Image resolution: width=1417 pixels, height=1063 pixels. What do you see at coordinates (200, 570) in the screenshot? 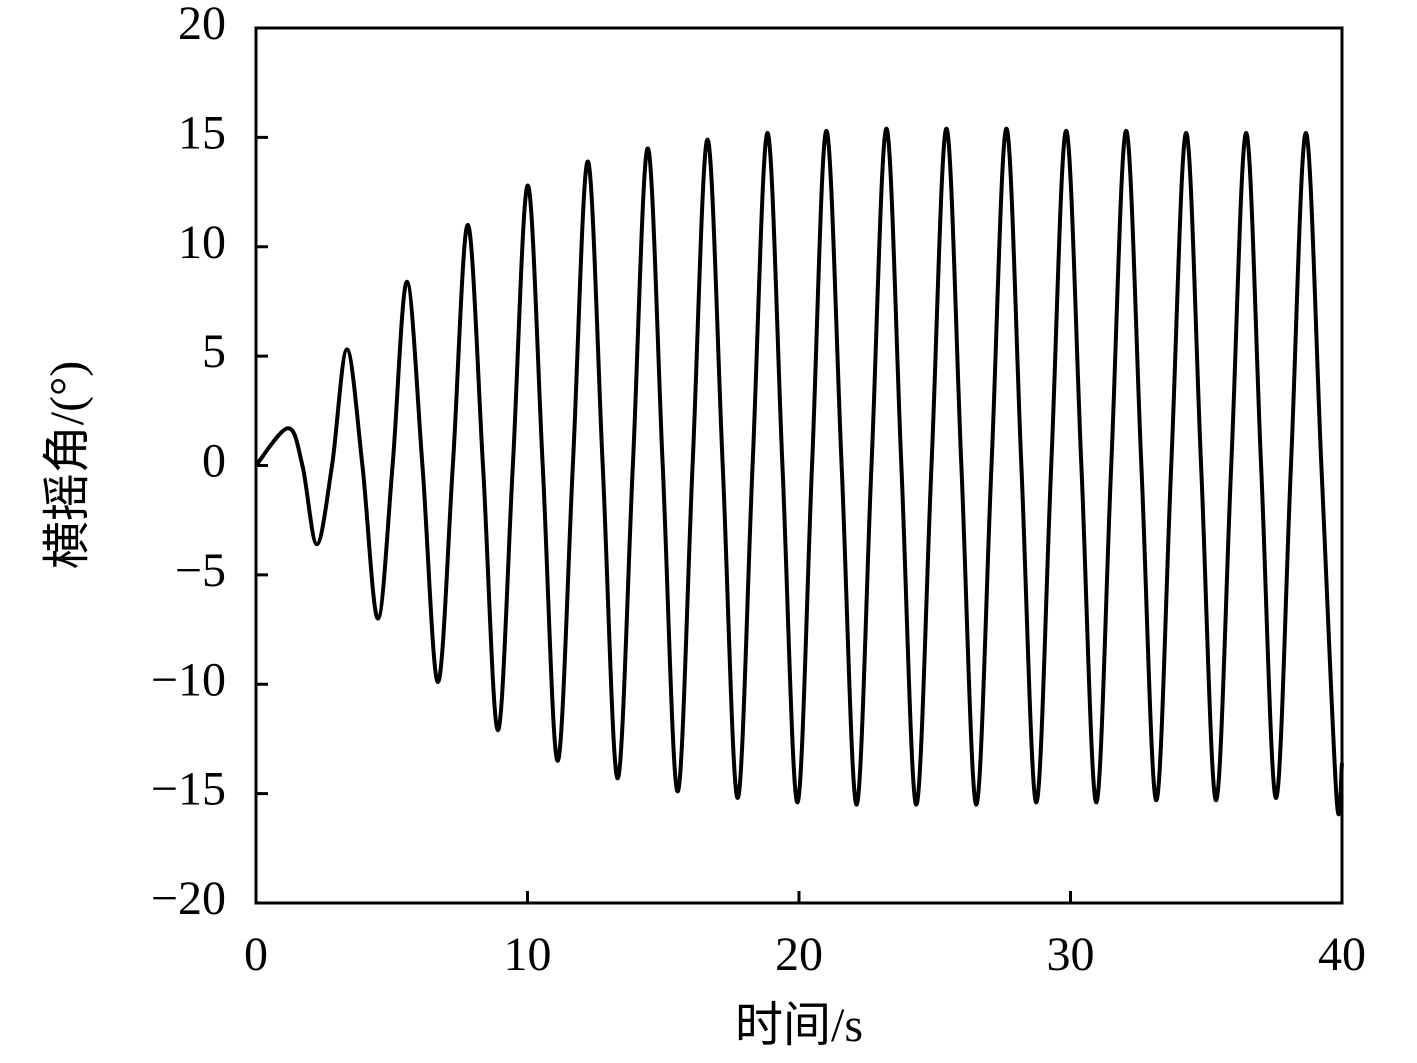
I see `y-tick-label: −5` at bounding box center [200, 570].